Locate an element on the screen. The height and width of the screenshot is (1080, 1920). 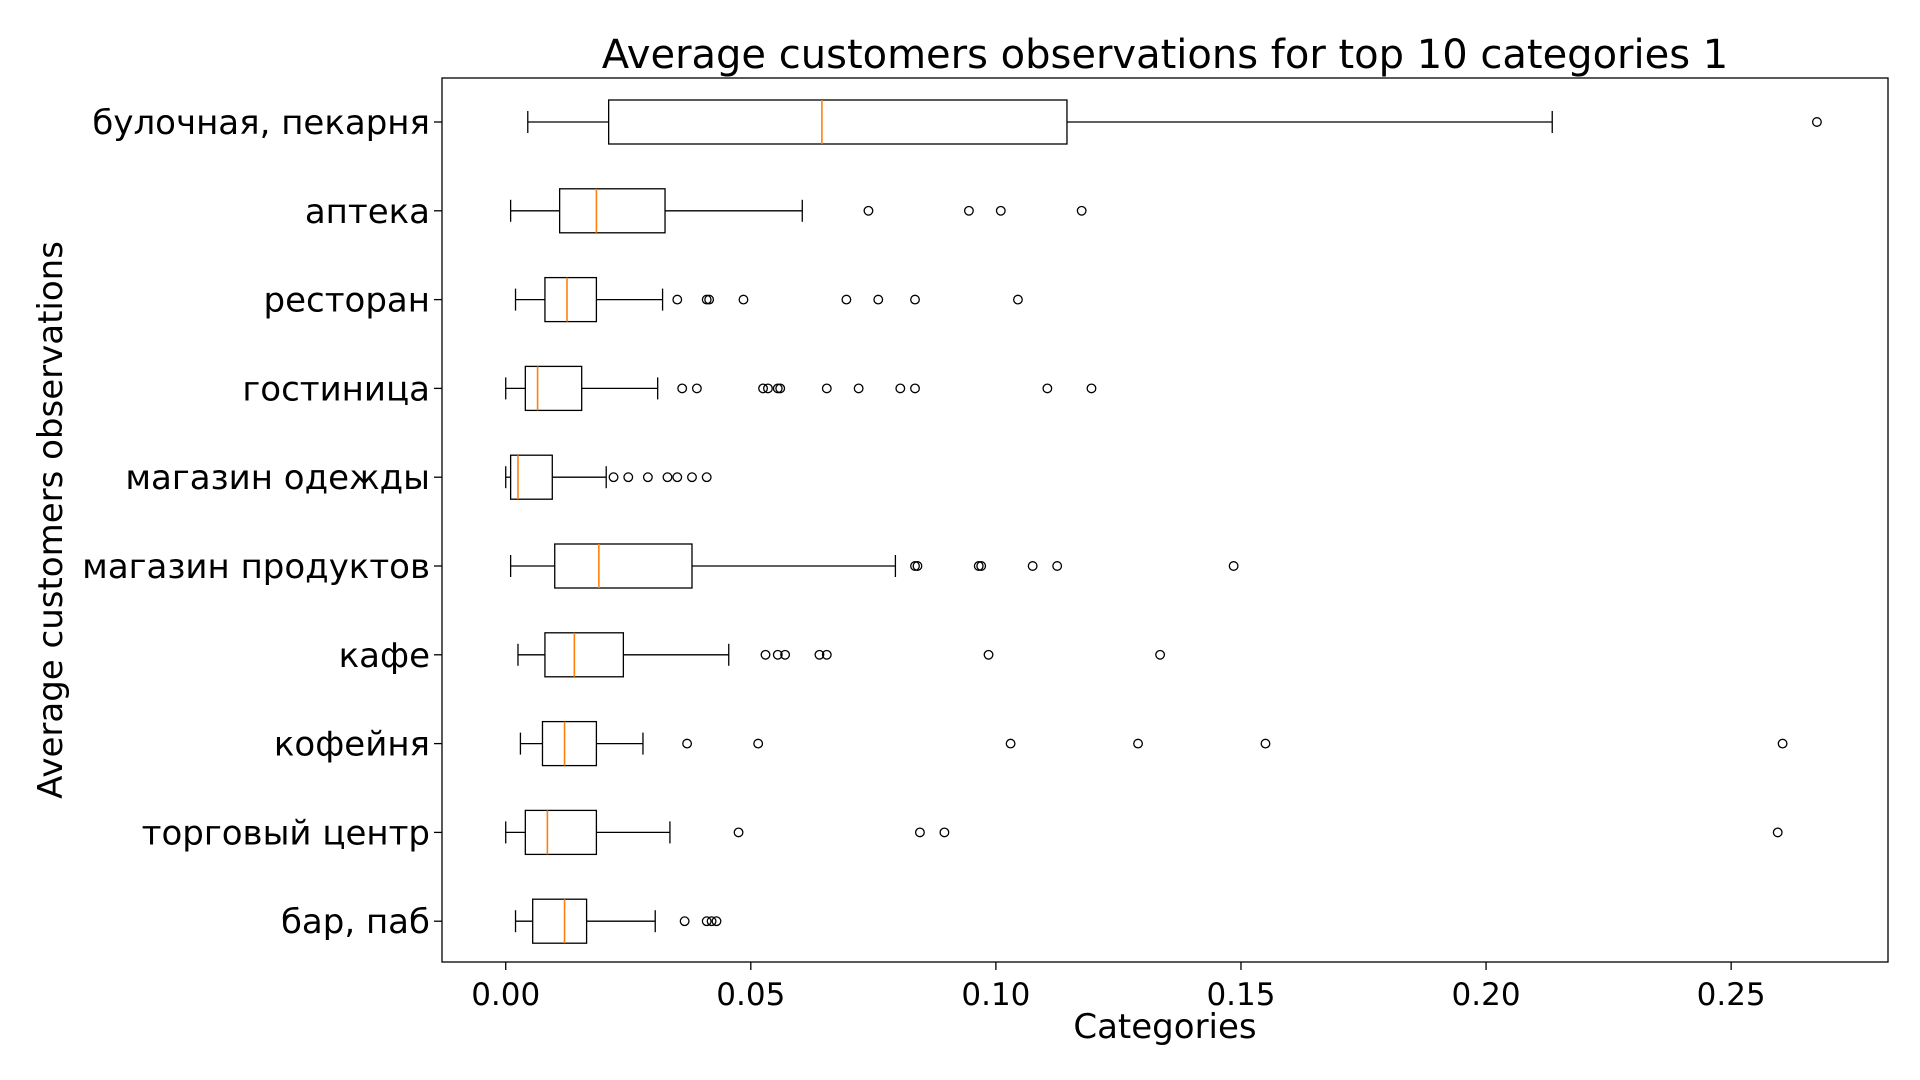
category-label: кафе is located at coordinates (384, 656).